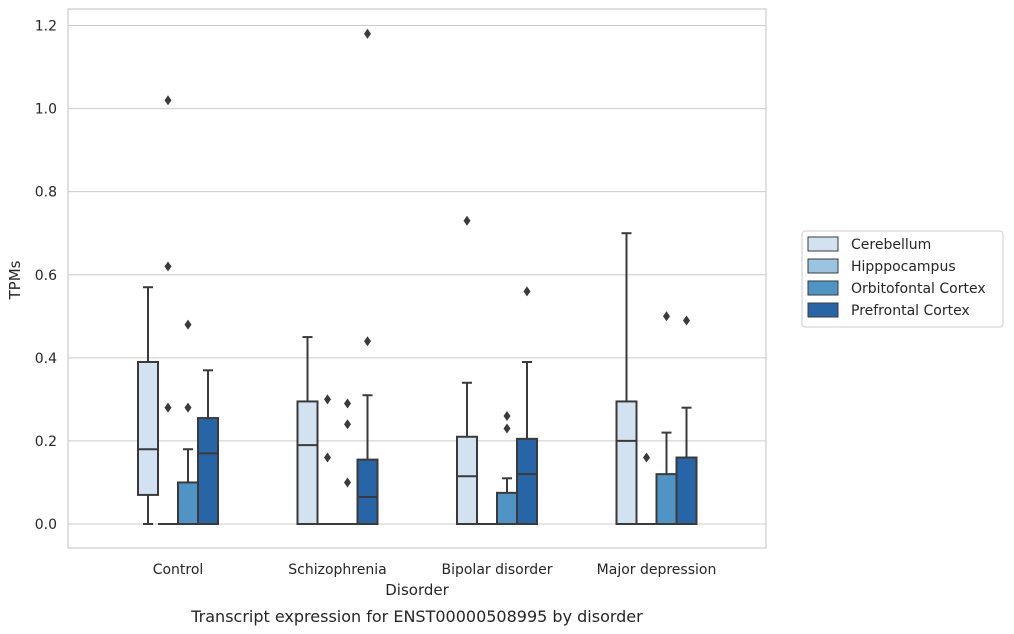 The height and width of the screenshot is (634, 1014). What do you see at coordinates (178, 570) in the screenshot?
I see `x-tick-label: Control` at bounding box center [178, 570].